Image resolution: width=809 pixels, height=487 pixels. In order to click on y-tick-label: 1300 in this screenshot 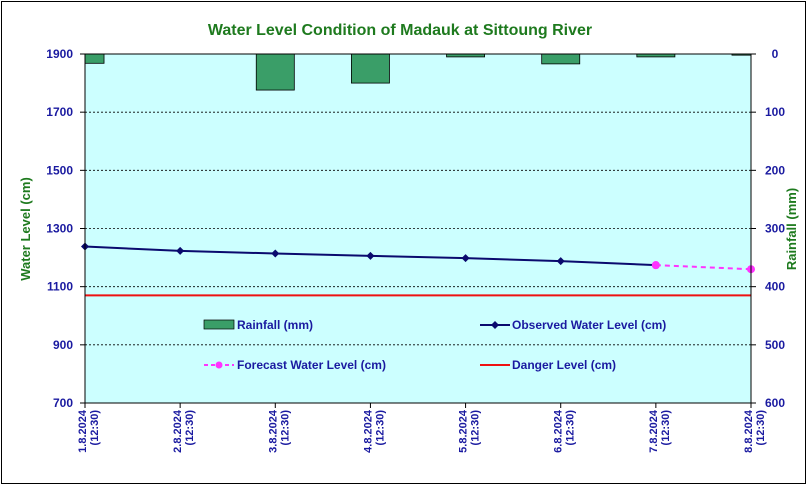, I will do `click(59, 229)`.